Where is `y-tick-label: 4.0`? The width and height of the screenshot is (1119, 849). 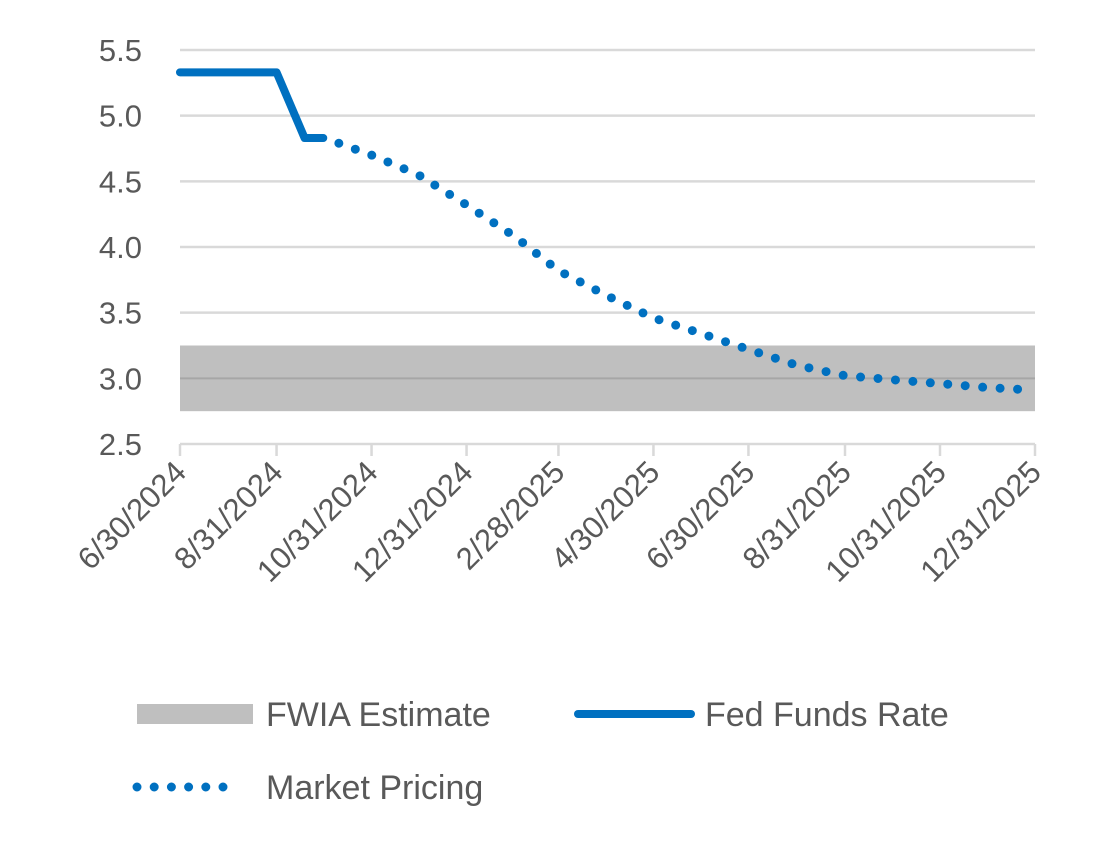
y-tick-label: 4.0 is located at coordinates (120, 247).